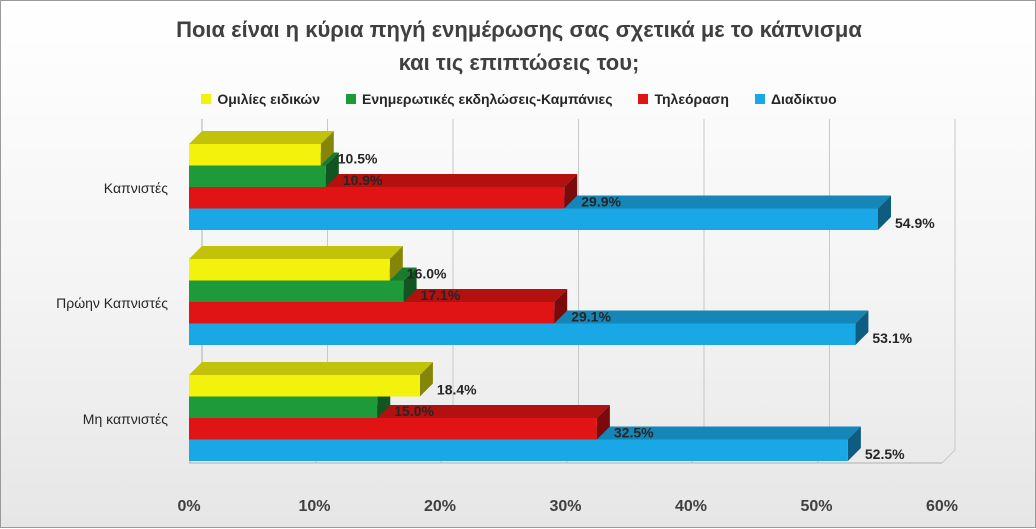 The height and width of the screenshot is (529, 1036). Describe the element at coordinates (363, 180) in the screenshot. I see `data-label: 10.9%` at that location.